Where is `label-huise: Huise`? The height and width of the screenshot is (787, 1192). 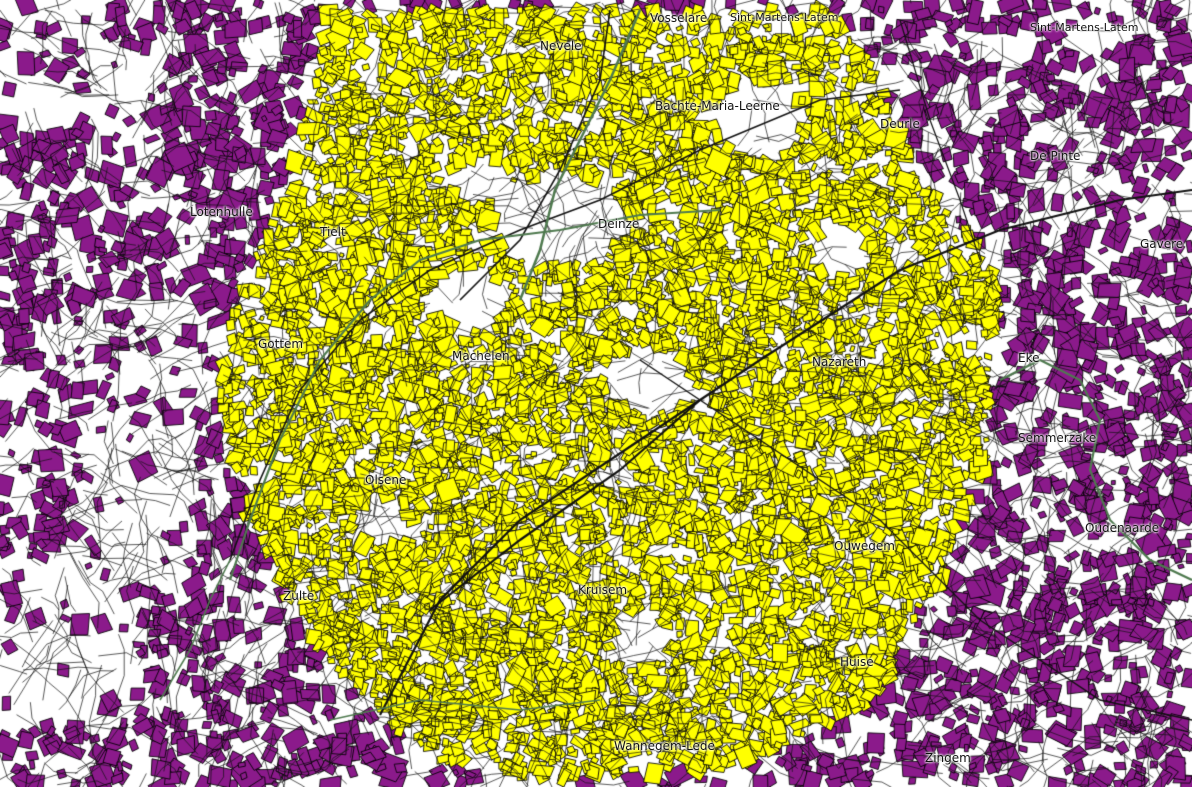 label-huise: Huise is located at coordinates (857, 662).